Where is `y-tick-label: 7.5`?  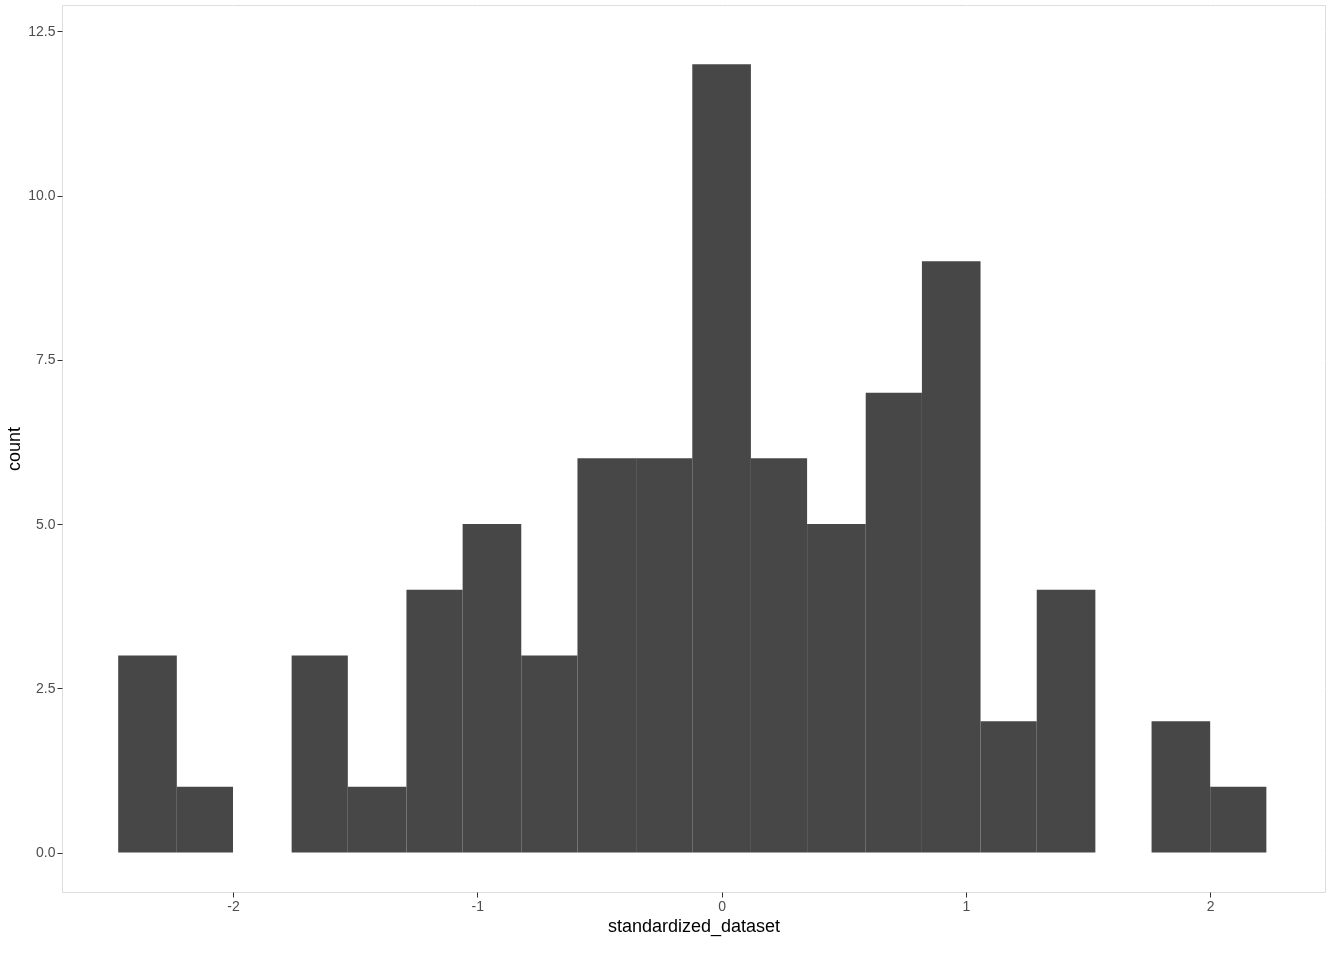
y-tick-label: 7.5 is located at coordinates (46, 359).